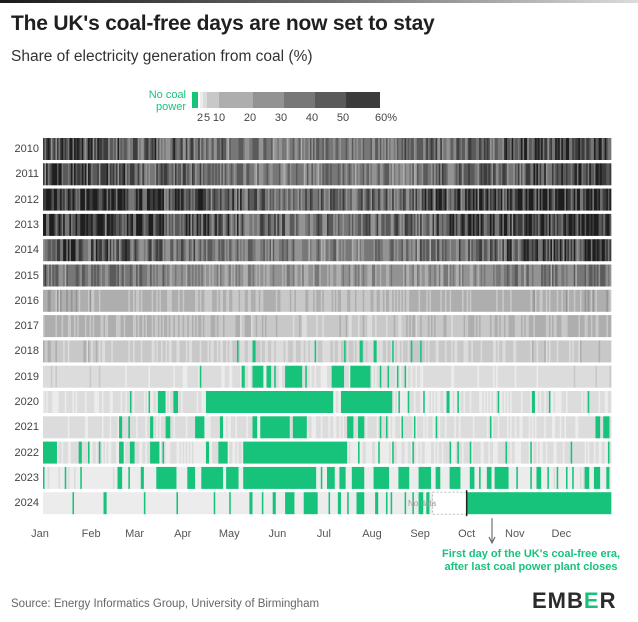 This screenshot has height=622, width=638. What do you see at coordinates (330, 100) in the screenshot?
I see `legend-swatch` at bounding box center [330, 100].